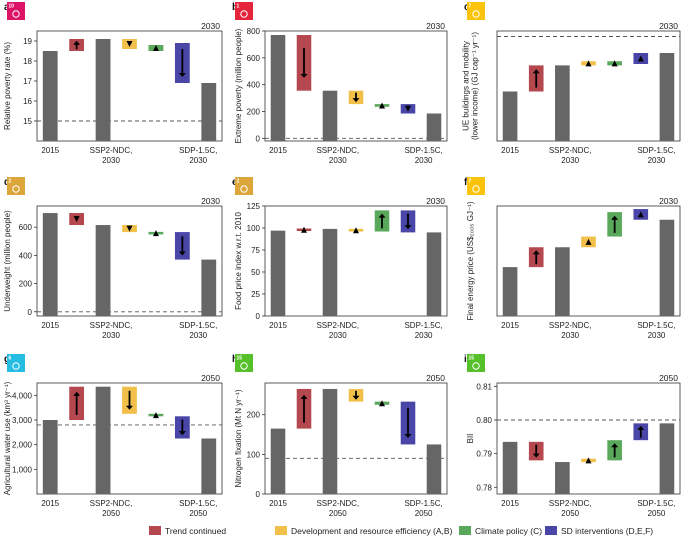  I want to click on y-tick-label: 4,000, so click(22, 395).